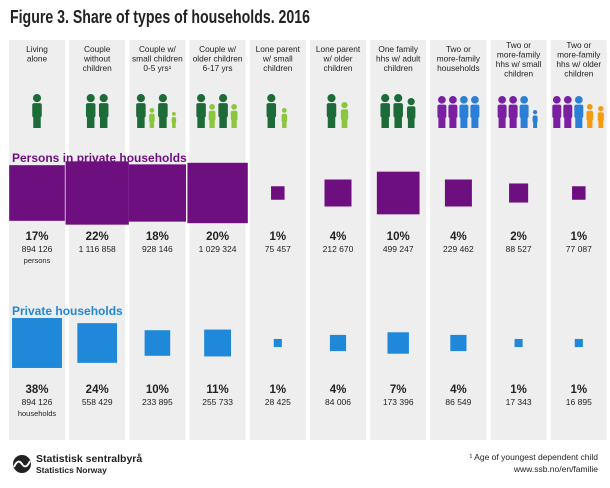  Describe the element at coordinates (37, 249) in the screenshot. I see `count-label: 894 126` at that location.